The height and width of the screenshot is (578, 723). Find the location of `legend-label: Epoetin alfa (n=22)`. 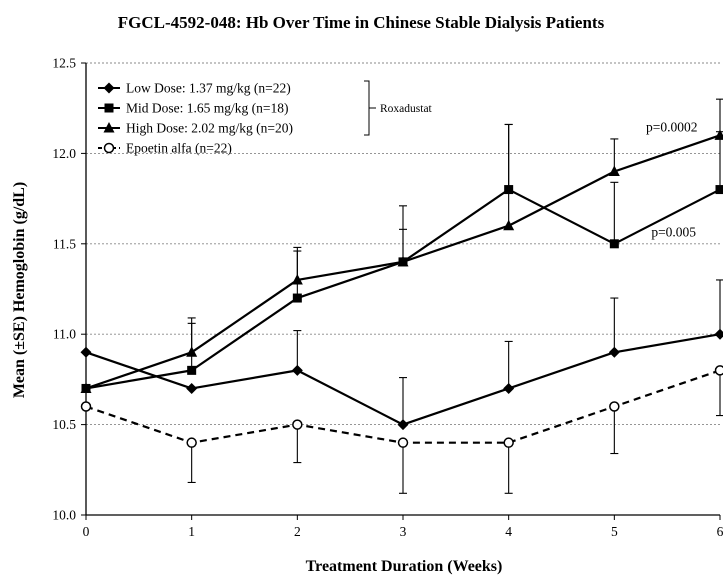

legend-label: Epoetin alfa (n=22) is located at coordinates (179, 148).